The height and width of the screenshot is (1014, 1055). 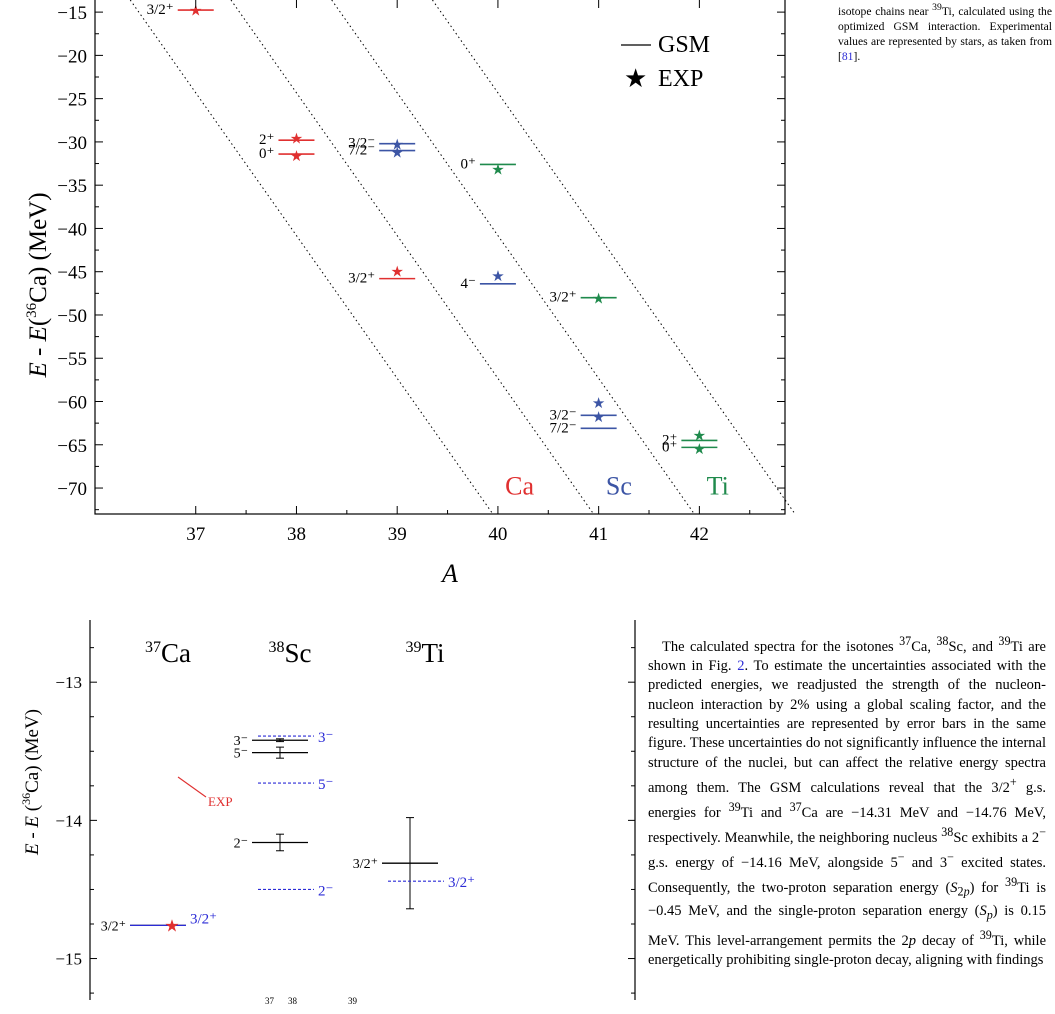 What do you see at coordinates (269, 1001) in the screenshot?
I see `caption-mass-37: 37` at bounding box center [269, 1001].